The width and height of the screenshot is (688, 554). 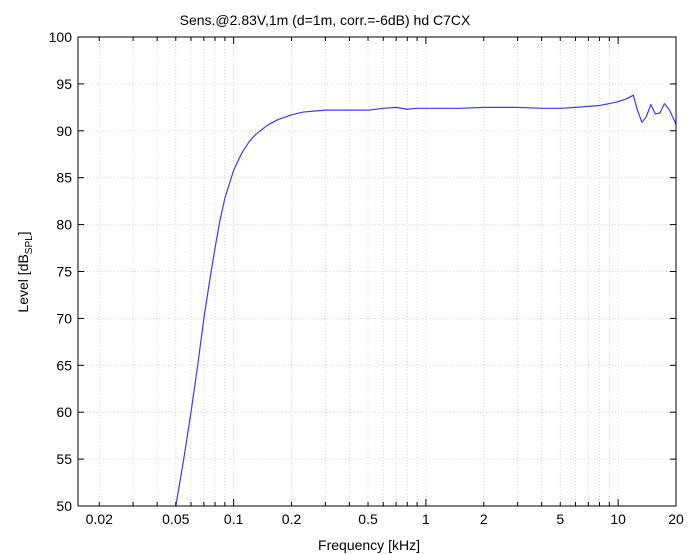 I want to click on x-tick-label: 0.1, so click(x=234, y=519).